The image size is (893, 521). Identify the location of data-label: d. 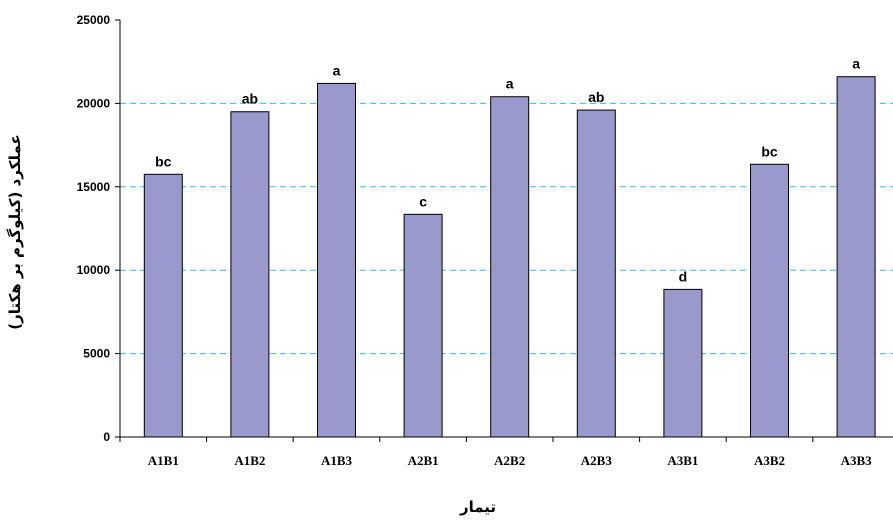
(683, 276).